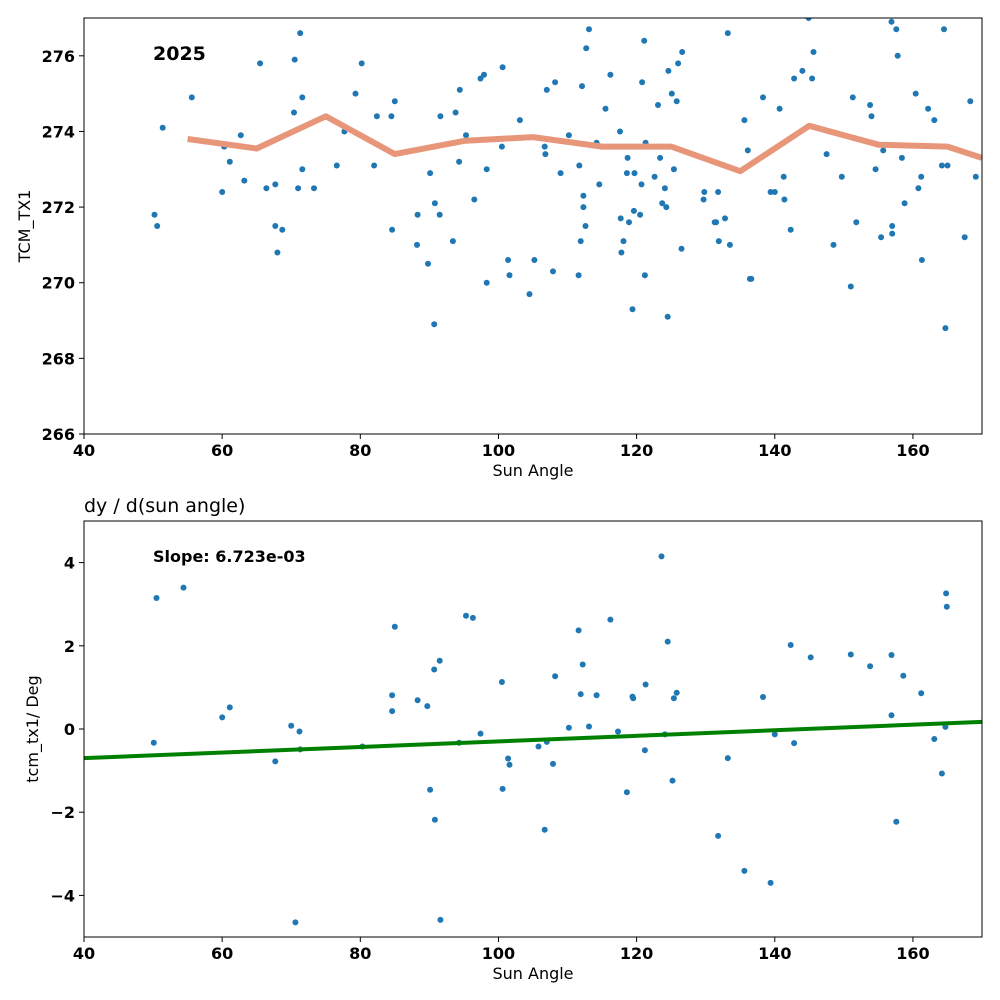 The image size is (1000, 1000). What do you see at coordinates (62, 895) in the screenshot?
I see `bottom-chart-y-tick-label: −4` at bounding box center [62, 895].